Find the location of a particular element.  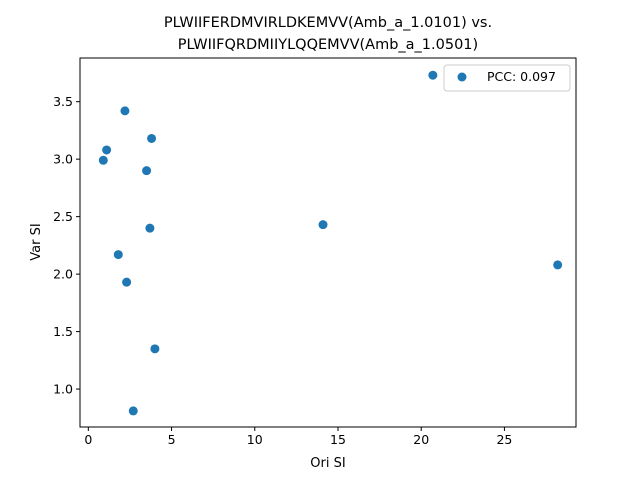

x-tick-label: 10 is located at coordinates (255, 439).